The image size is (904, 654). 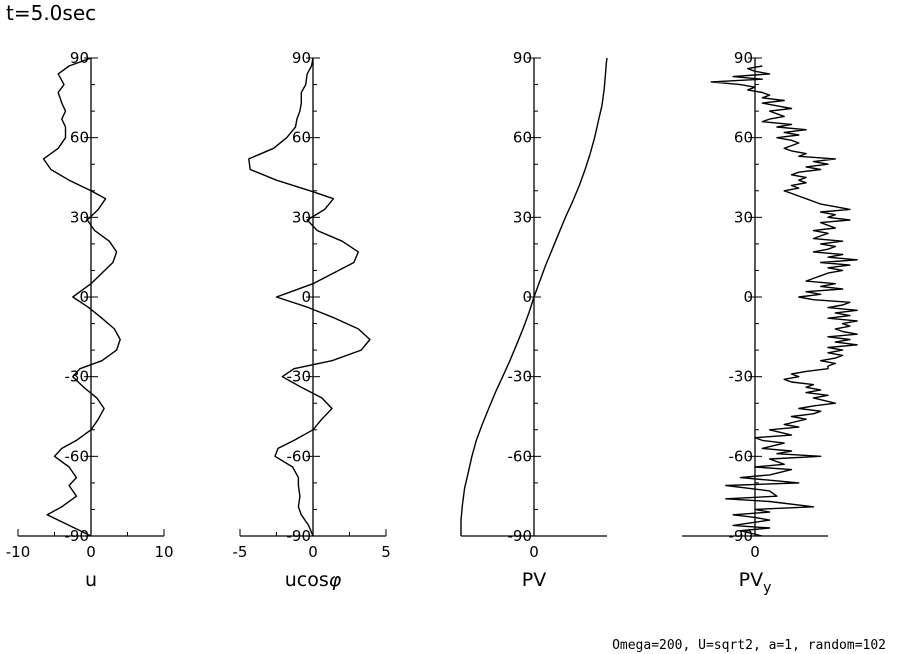 What do you see at coordinates (299, 456) in the screenshot?
I see `chart-ucos-y-tick-label: -60` at bounding box center [299, 456].